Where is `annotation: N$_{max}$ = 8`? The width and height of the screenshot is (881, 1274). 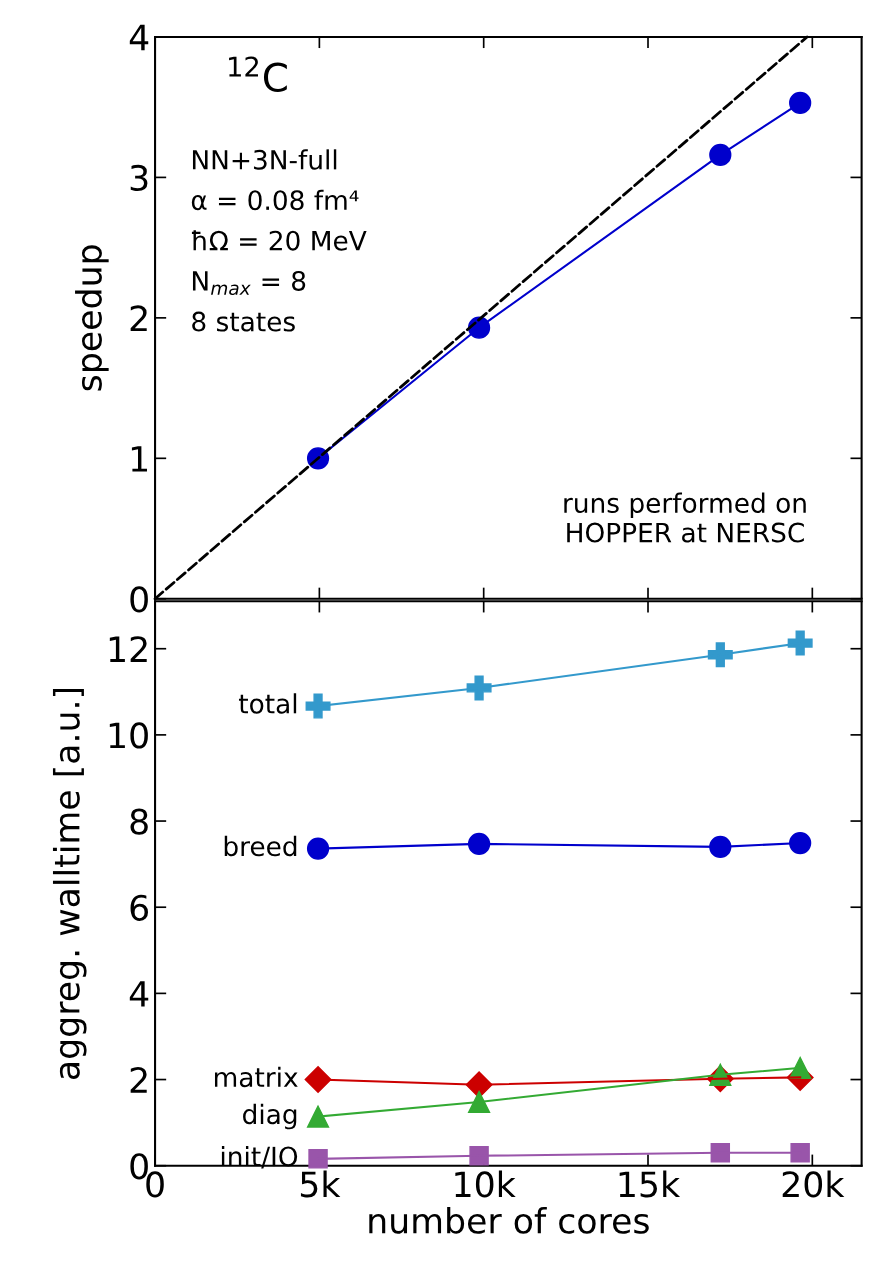
annotation: N$_{max}$ = 8 is located at coordinates (249, 283).